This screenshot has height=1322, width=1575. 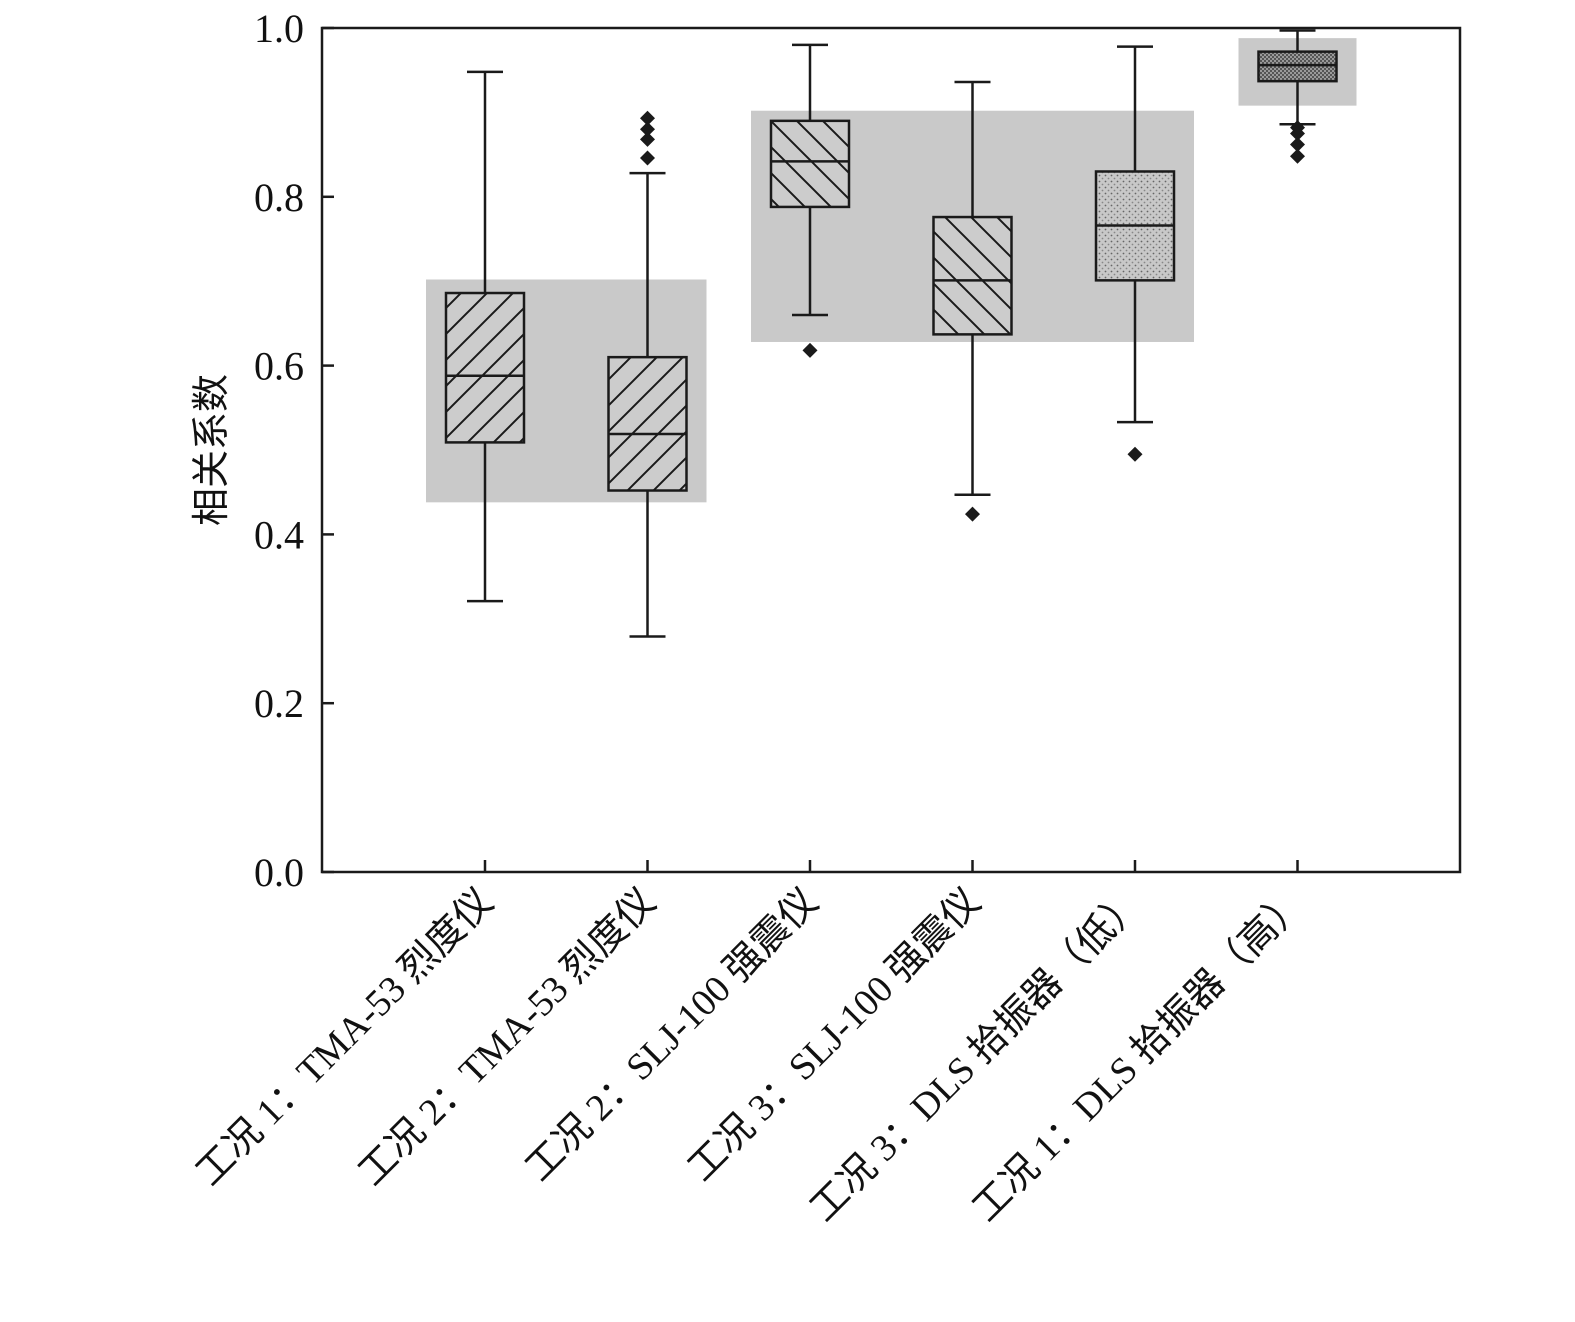 I want to click on x-category-label-6: 工况 1：DLS 拾振器（高）, so click(x=1139, y=1055).